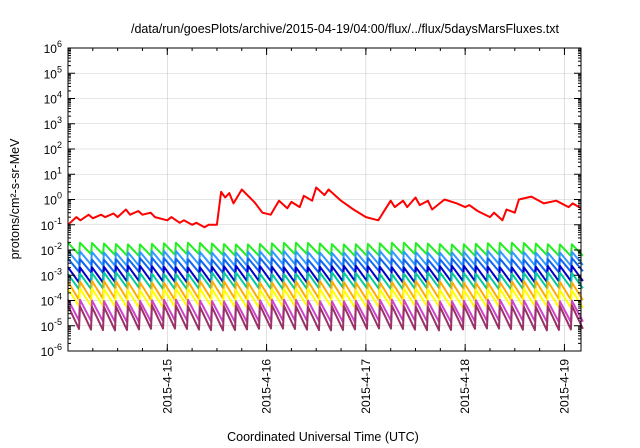 This screenshot has height=448, width=640. What do you see at coordinates (53, 98) in the screenshot?
I see `y-tick-label: 10⁴` at bounding box center [53, 98].